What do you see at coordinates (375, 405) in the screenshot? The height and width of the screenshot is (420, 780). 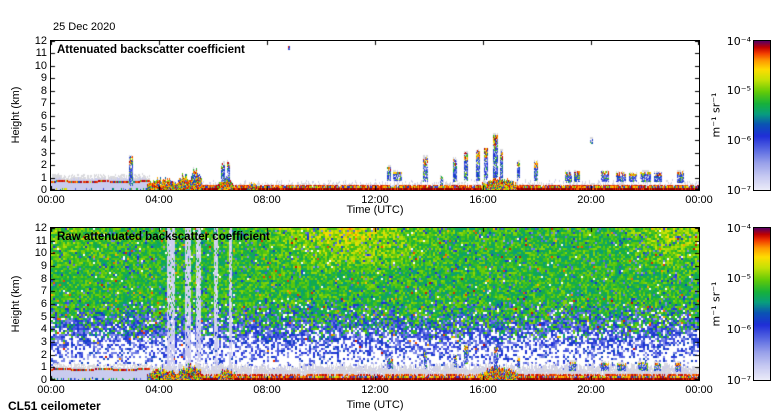 I see `x-axis-label-bottom: Time (UTC)` at bounding box center [375, 405].